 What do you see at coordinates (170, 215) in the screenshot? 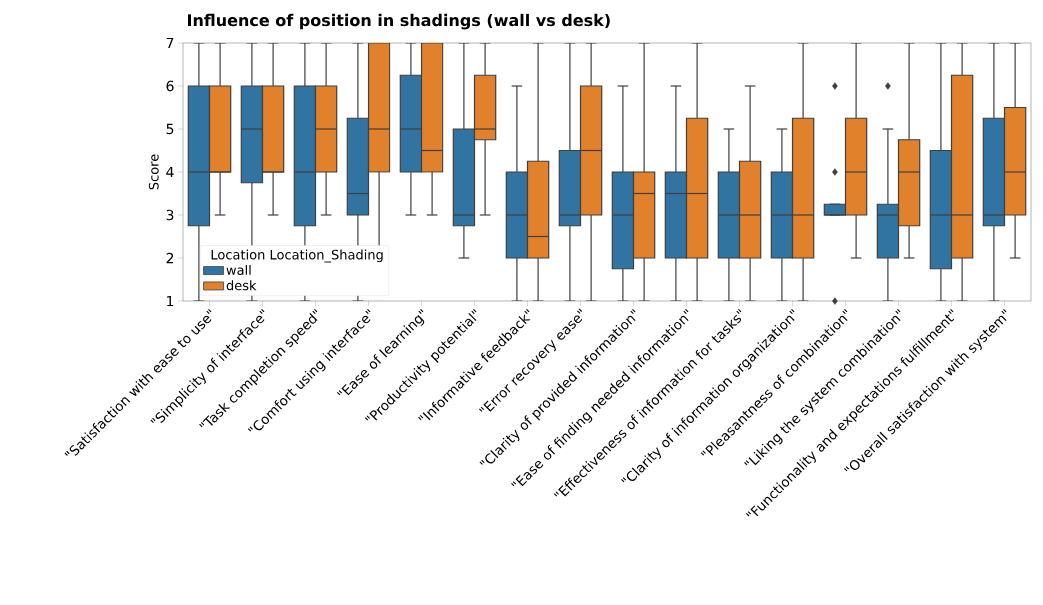
I see `y-tick-label: 3` at bounding box center [170, 215].